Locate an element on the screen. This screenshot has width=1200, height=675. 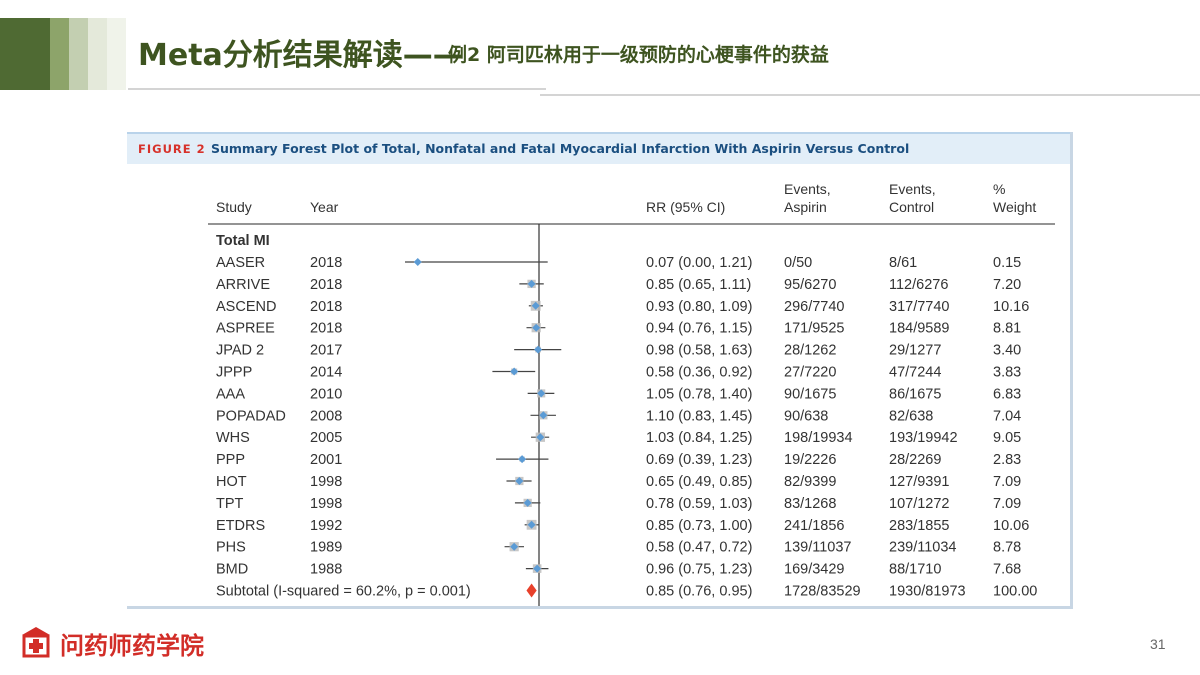
study-weight: 8.78 is located at coordinates (1007, 548).